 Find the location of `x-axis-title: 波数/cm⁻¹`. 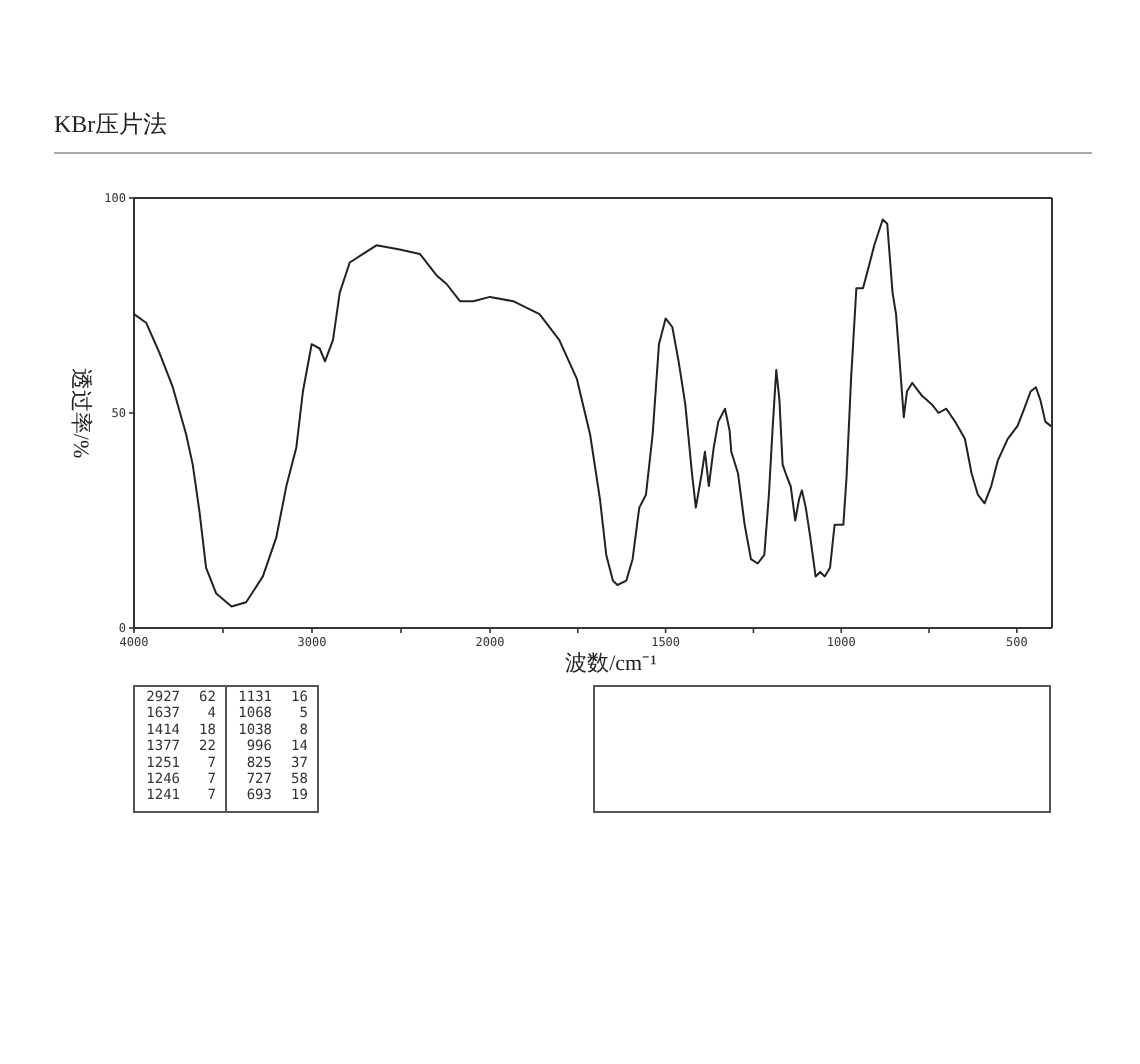

x-axis-title: 波数/cm⁻¹ is located at coordinates (611, 663).